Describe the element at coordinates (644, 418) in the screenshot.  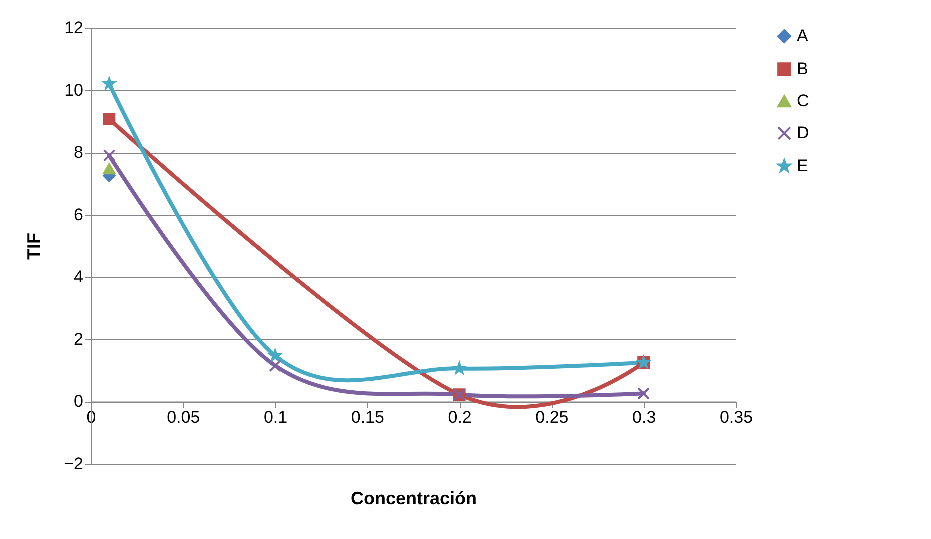
I see `x-tick-label: 0.3` at that location.